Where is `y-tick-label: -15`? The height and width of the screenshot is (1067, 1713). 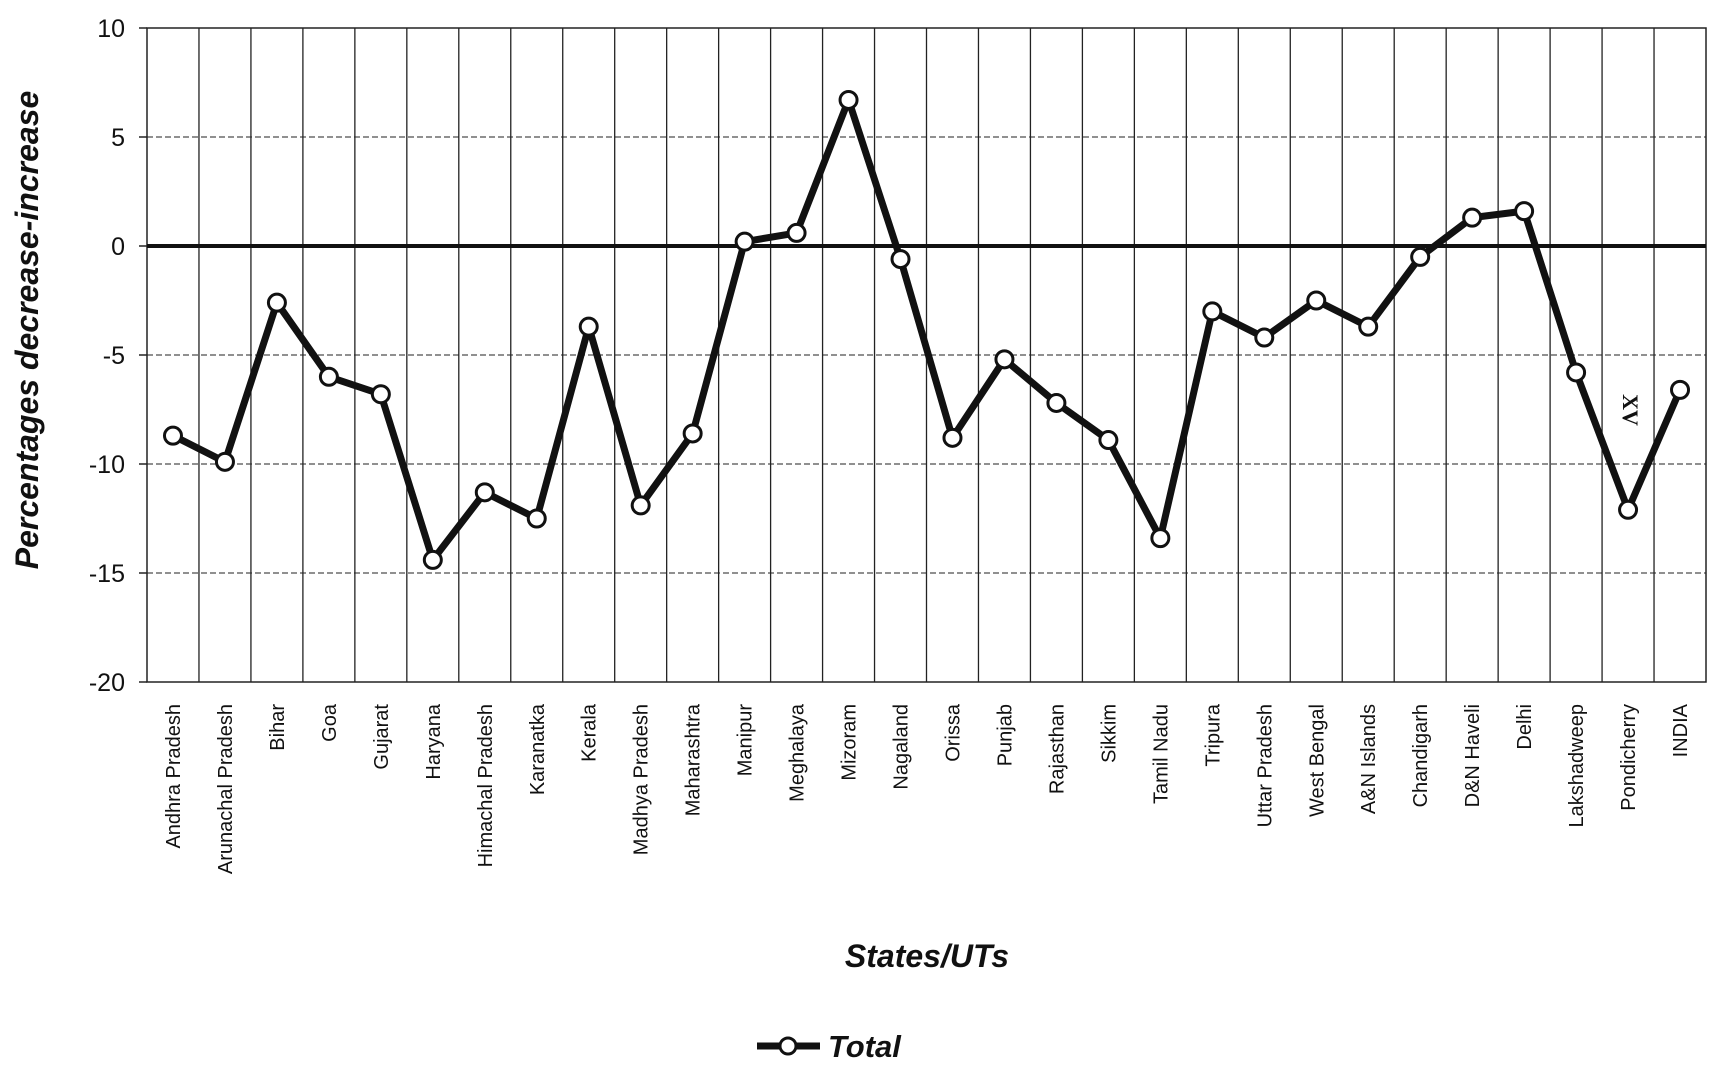
y-tick-label: -15 is located at coordinates (107, 574).